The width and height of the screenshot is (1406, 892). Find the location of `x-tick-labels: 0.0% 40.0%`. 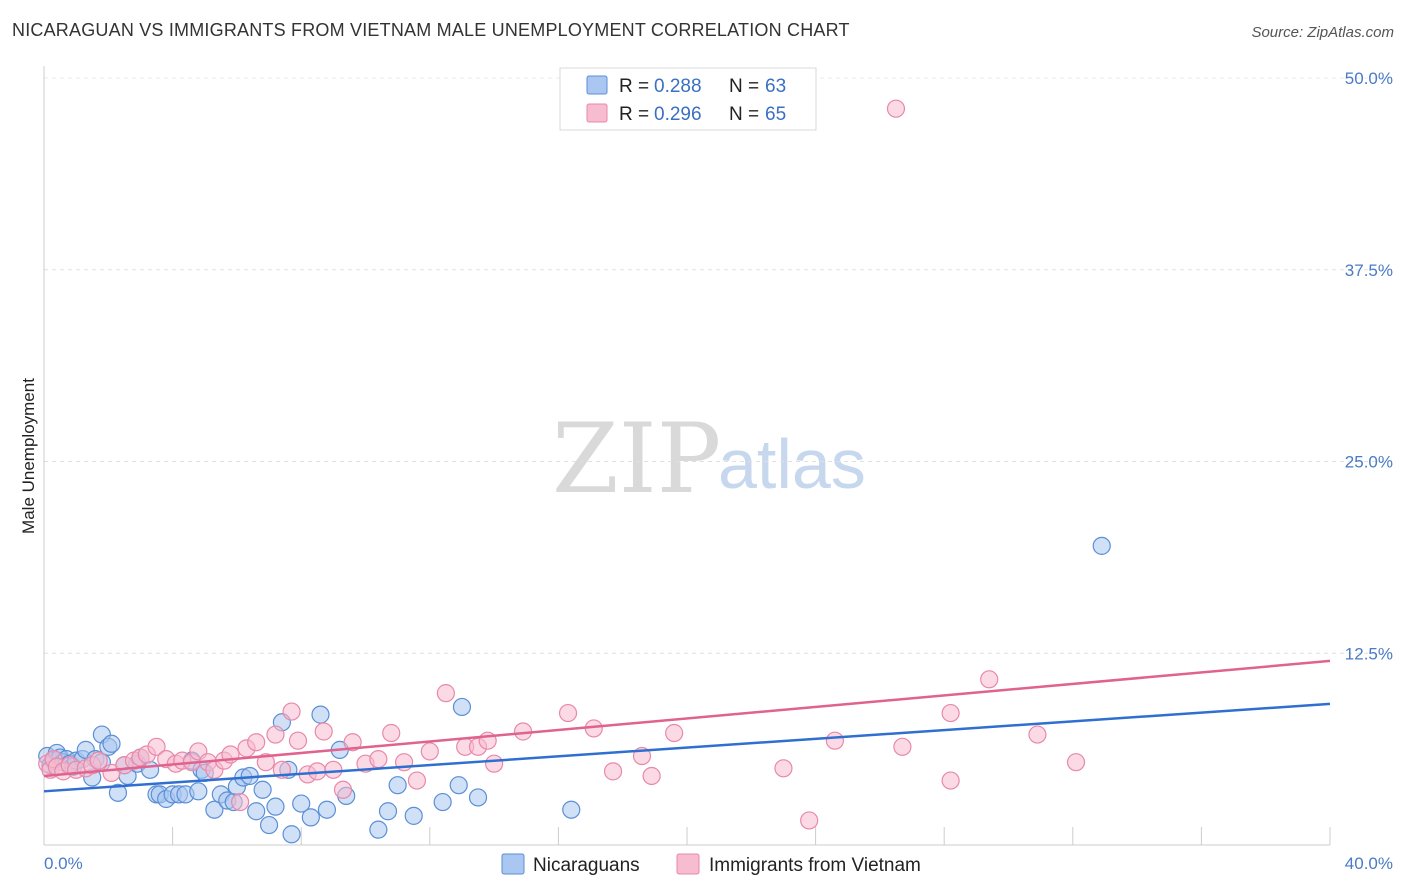

x-tick-labels: 0.0% 40.0% is located at coordinates (718, 863).